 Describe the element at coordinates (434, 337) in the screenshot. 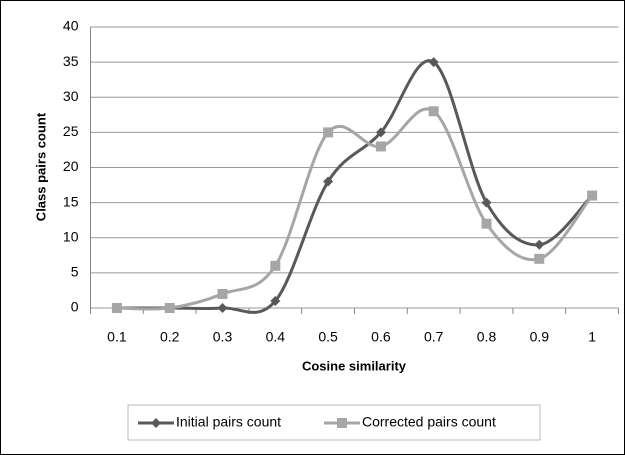

I see `x-tick-label: 0.7` at that location.